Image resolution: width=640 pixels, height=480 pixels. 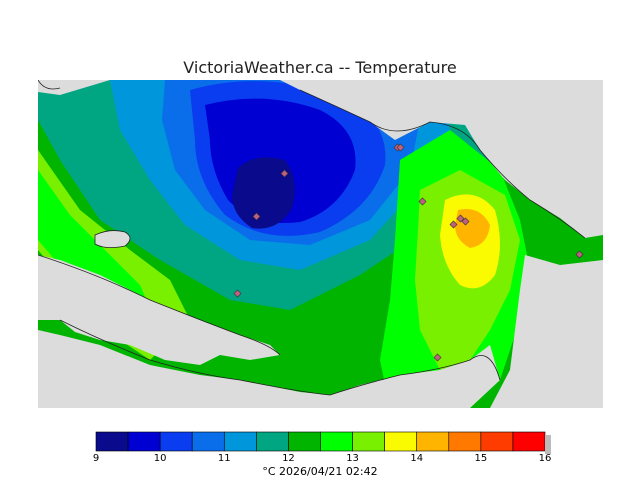 I want to click on unit-label: °C, so click(x=269, y=471).